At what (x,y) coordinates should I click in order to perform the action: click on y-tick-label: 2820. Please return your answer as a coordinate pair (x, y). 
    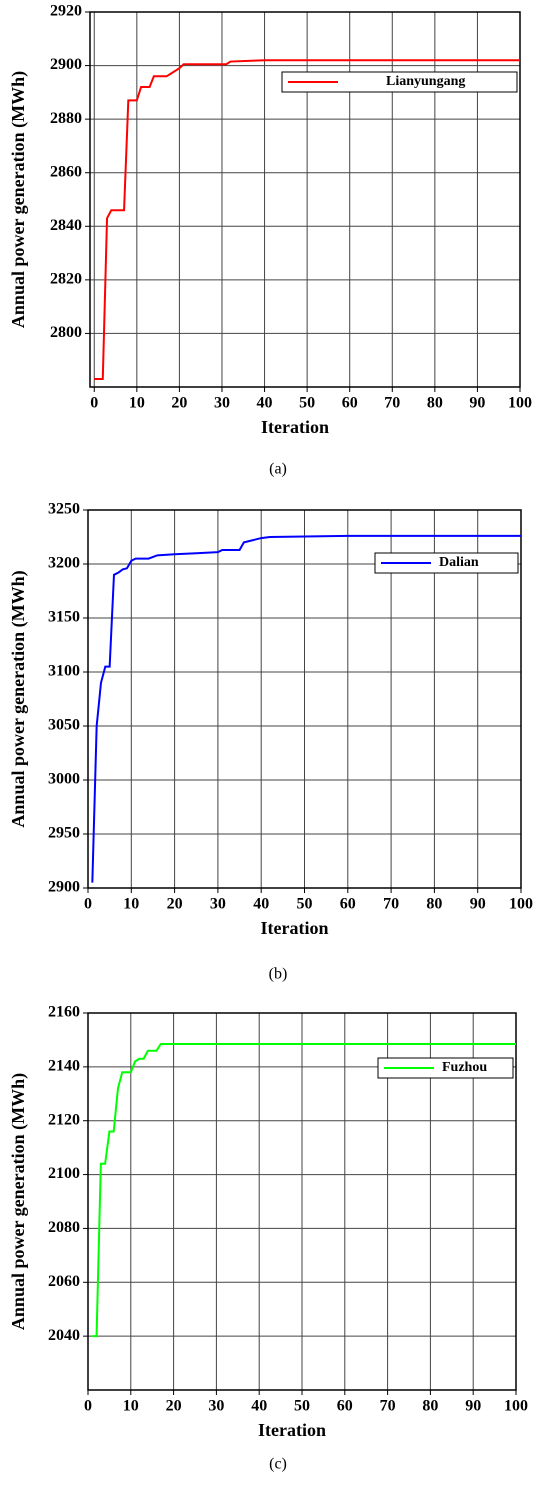
    Looking at the image, I should click on (66, 279).